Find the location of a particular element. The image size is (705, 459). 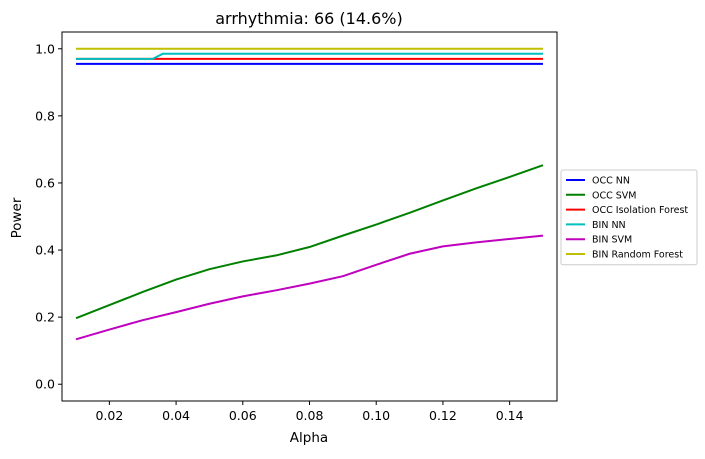

x-tick-label: 0.08 is located at coordinates (310, 415).